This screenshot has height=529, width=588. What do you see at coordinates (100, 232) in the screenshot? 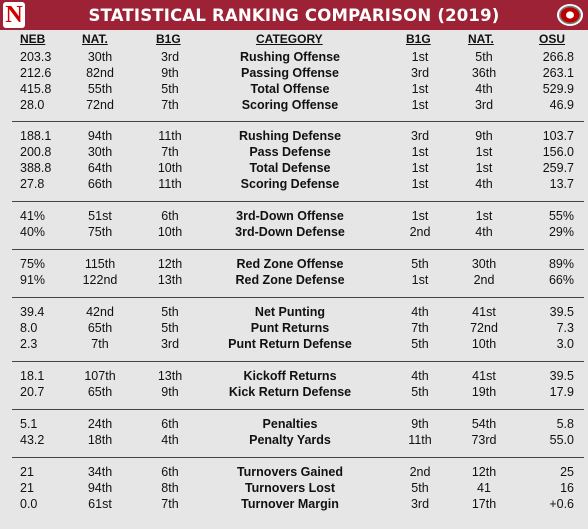
I see `neb-national-rank: 75th` at bounding box center [100, 232].